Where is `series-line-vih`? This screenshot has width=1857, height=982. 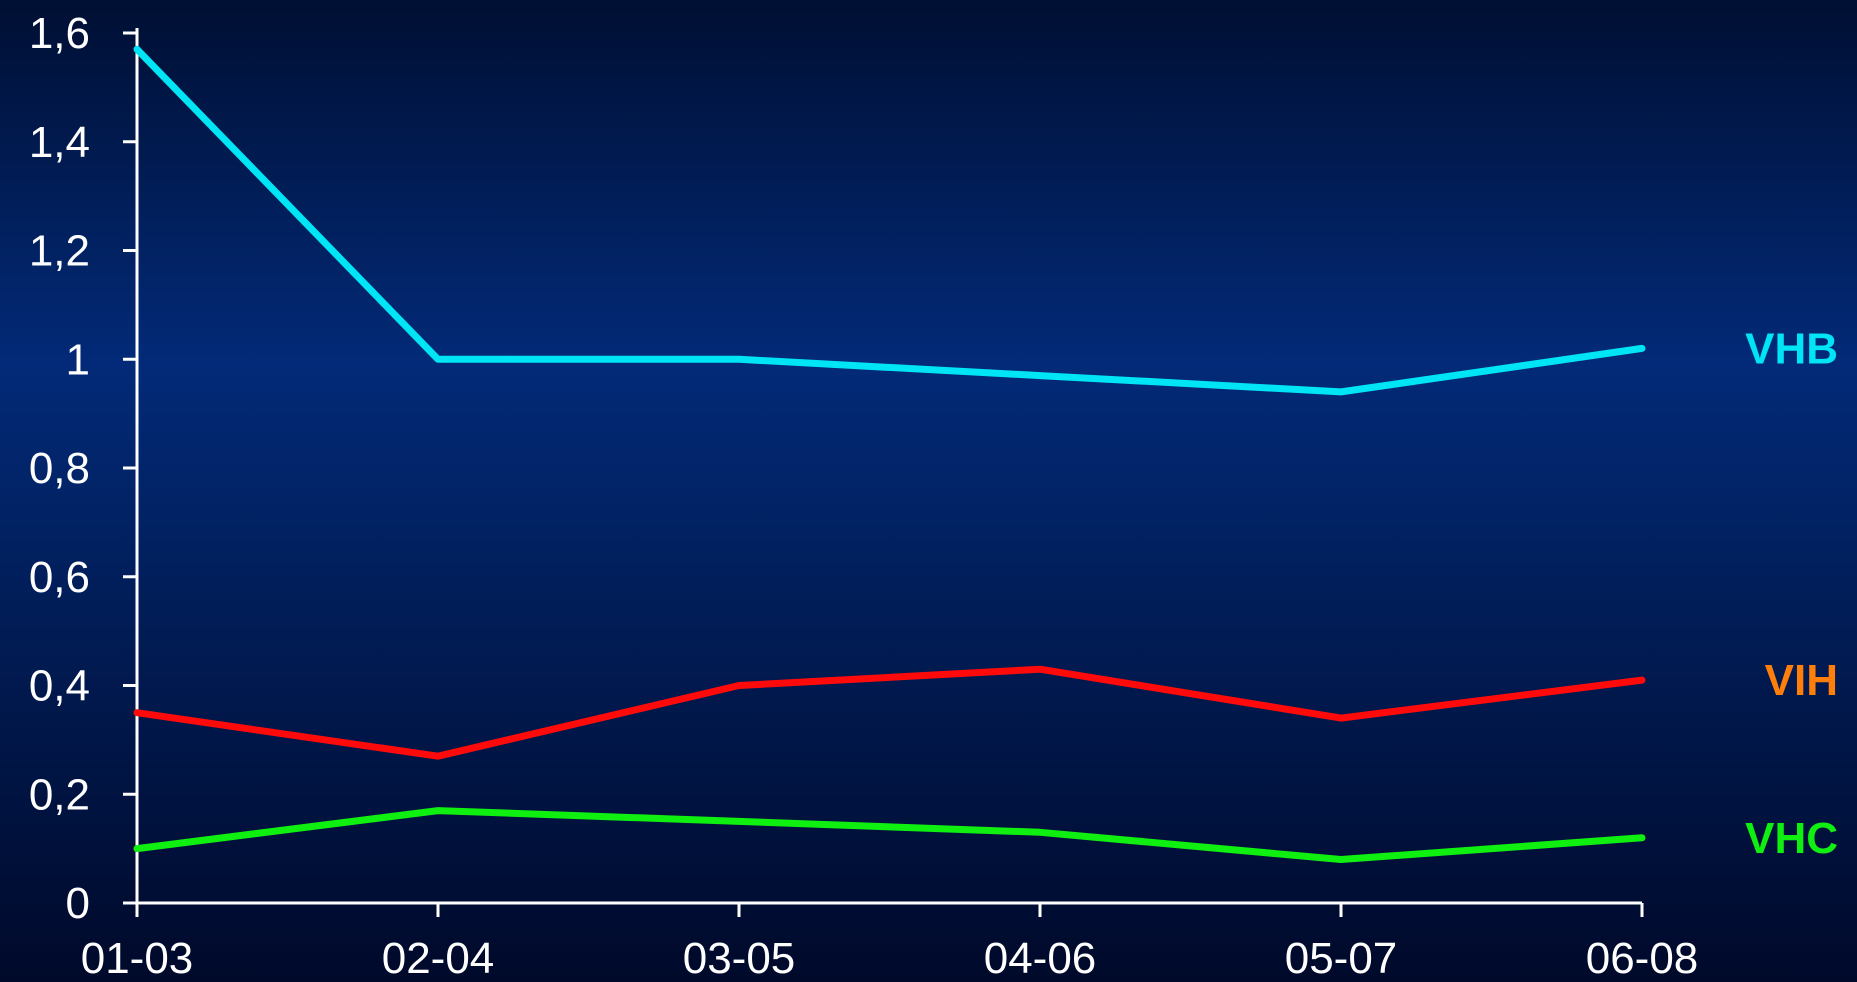 series-line-vih is located at coordinates (889, 712).